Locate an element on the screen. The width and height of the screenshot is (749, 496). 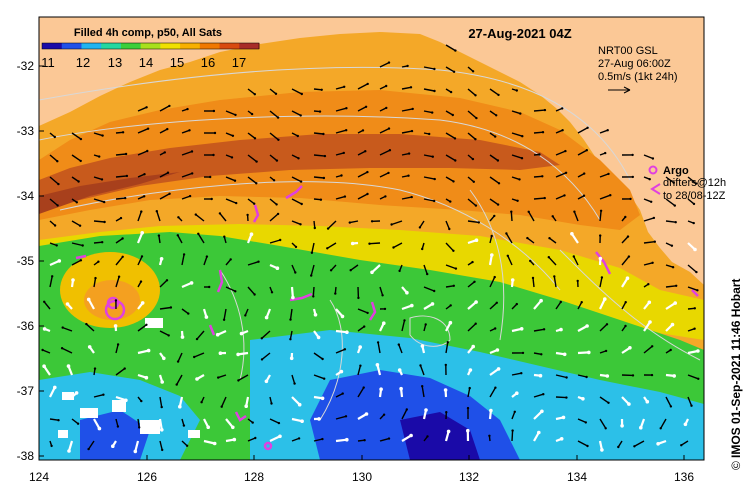
x-tick-label: 124 is located at coordinates (39, 477).